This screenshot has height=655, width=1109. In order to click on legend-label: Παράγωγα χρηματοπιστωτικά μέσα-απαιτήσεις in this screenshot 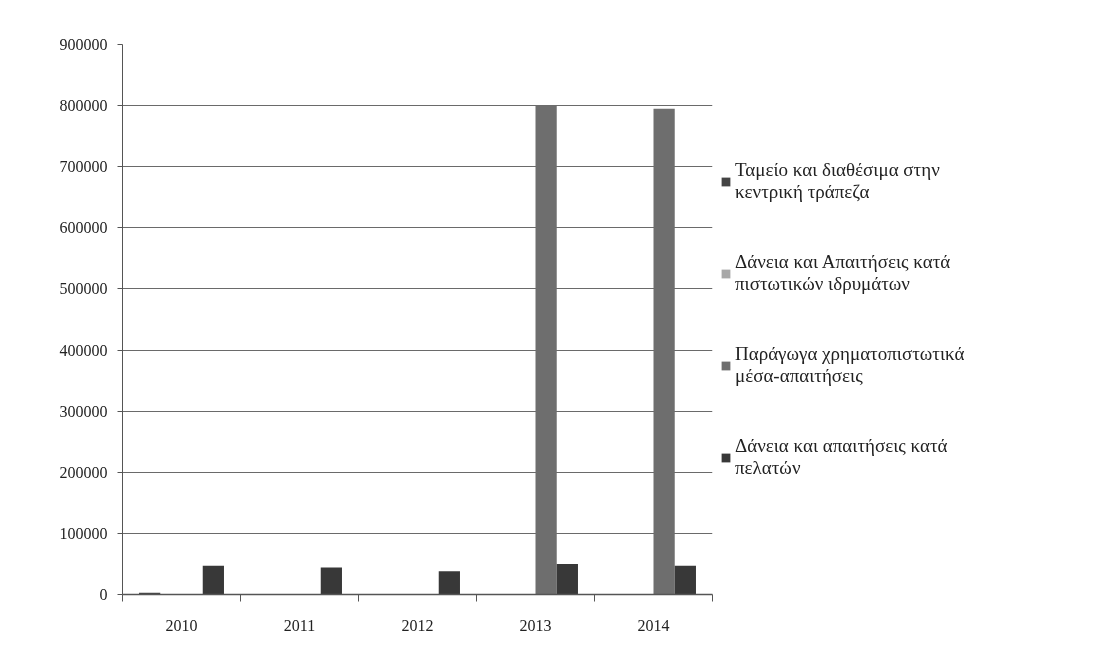, I will do `click(850, 365)`.